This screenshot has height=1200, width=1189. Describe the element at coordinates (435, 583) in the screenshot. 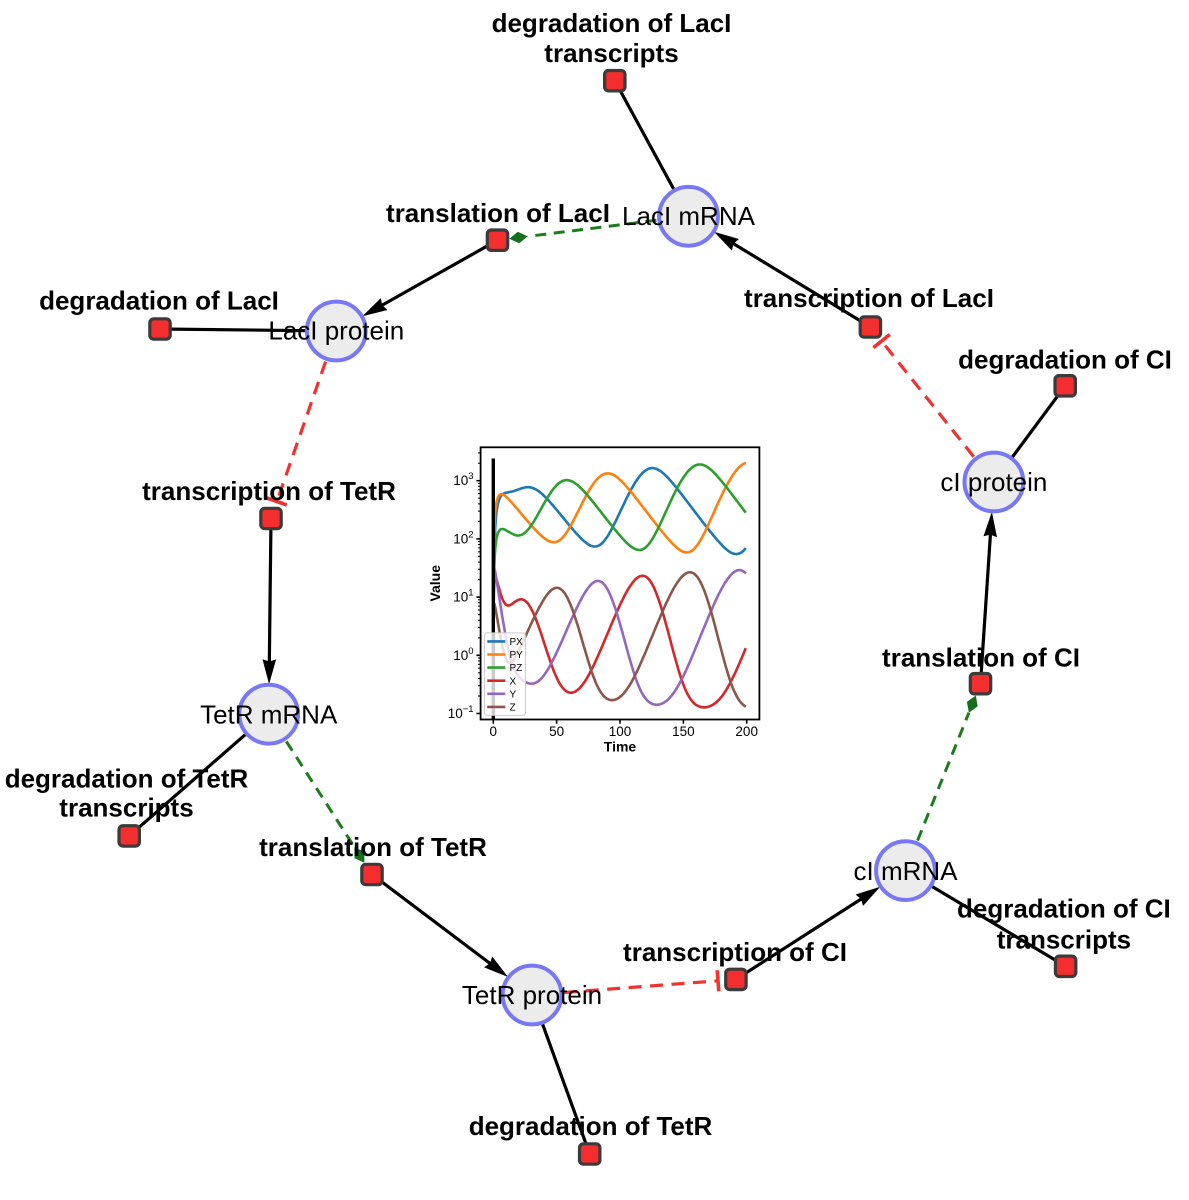

I see `svg-text: Value` at that location.